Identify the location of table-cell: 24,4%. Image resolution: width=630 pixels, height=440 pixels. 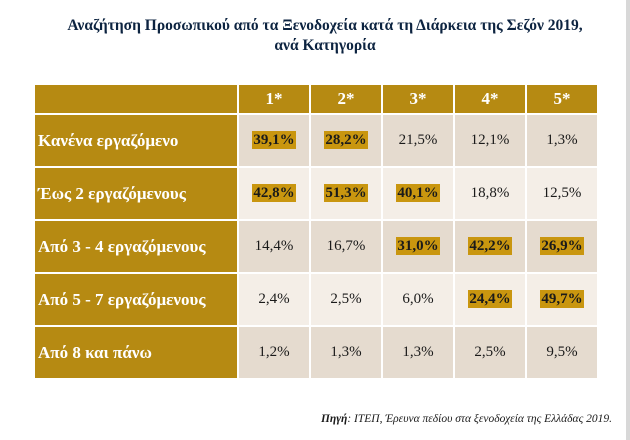
(490, 299).